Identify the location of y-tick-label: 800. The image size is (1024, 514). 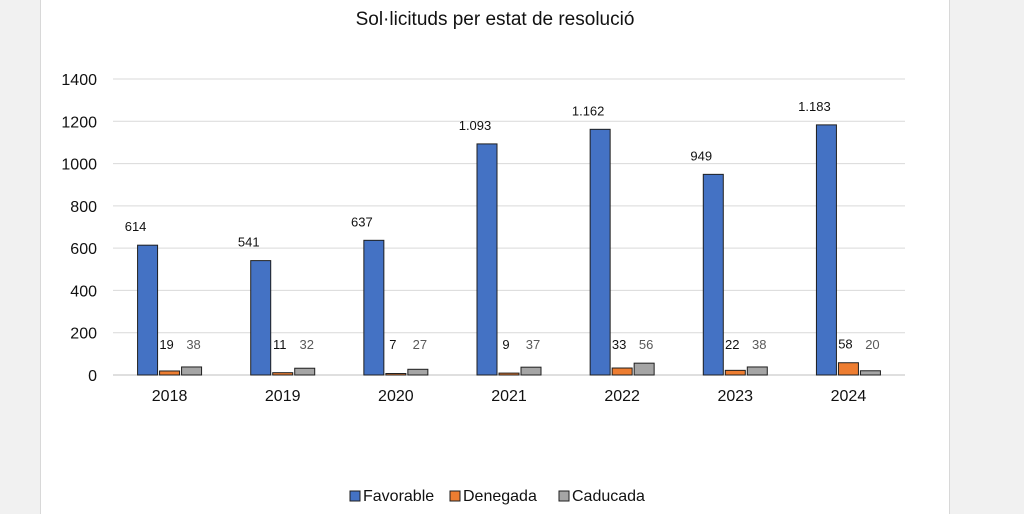
(83, 207).